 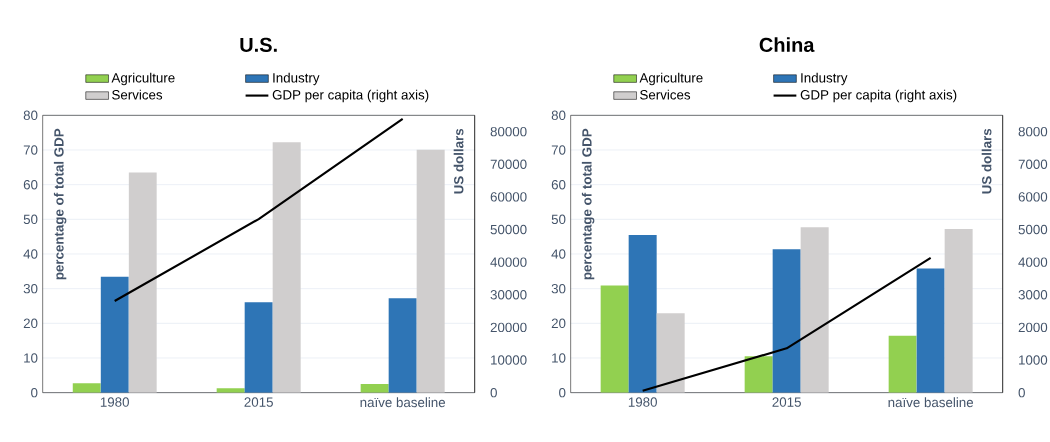 I want to click on y2-tick-label: 1000, so click(x=1033, y=360).